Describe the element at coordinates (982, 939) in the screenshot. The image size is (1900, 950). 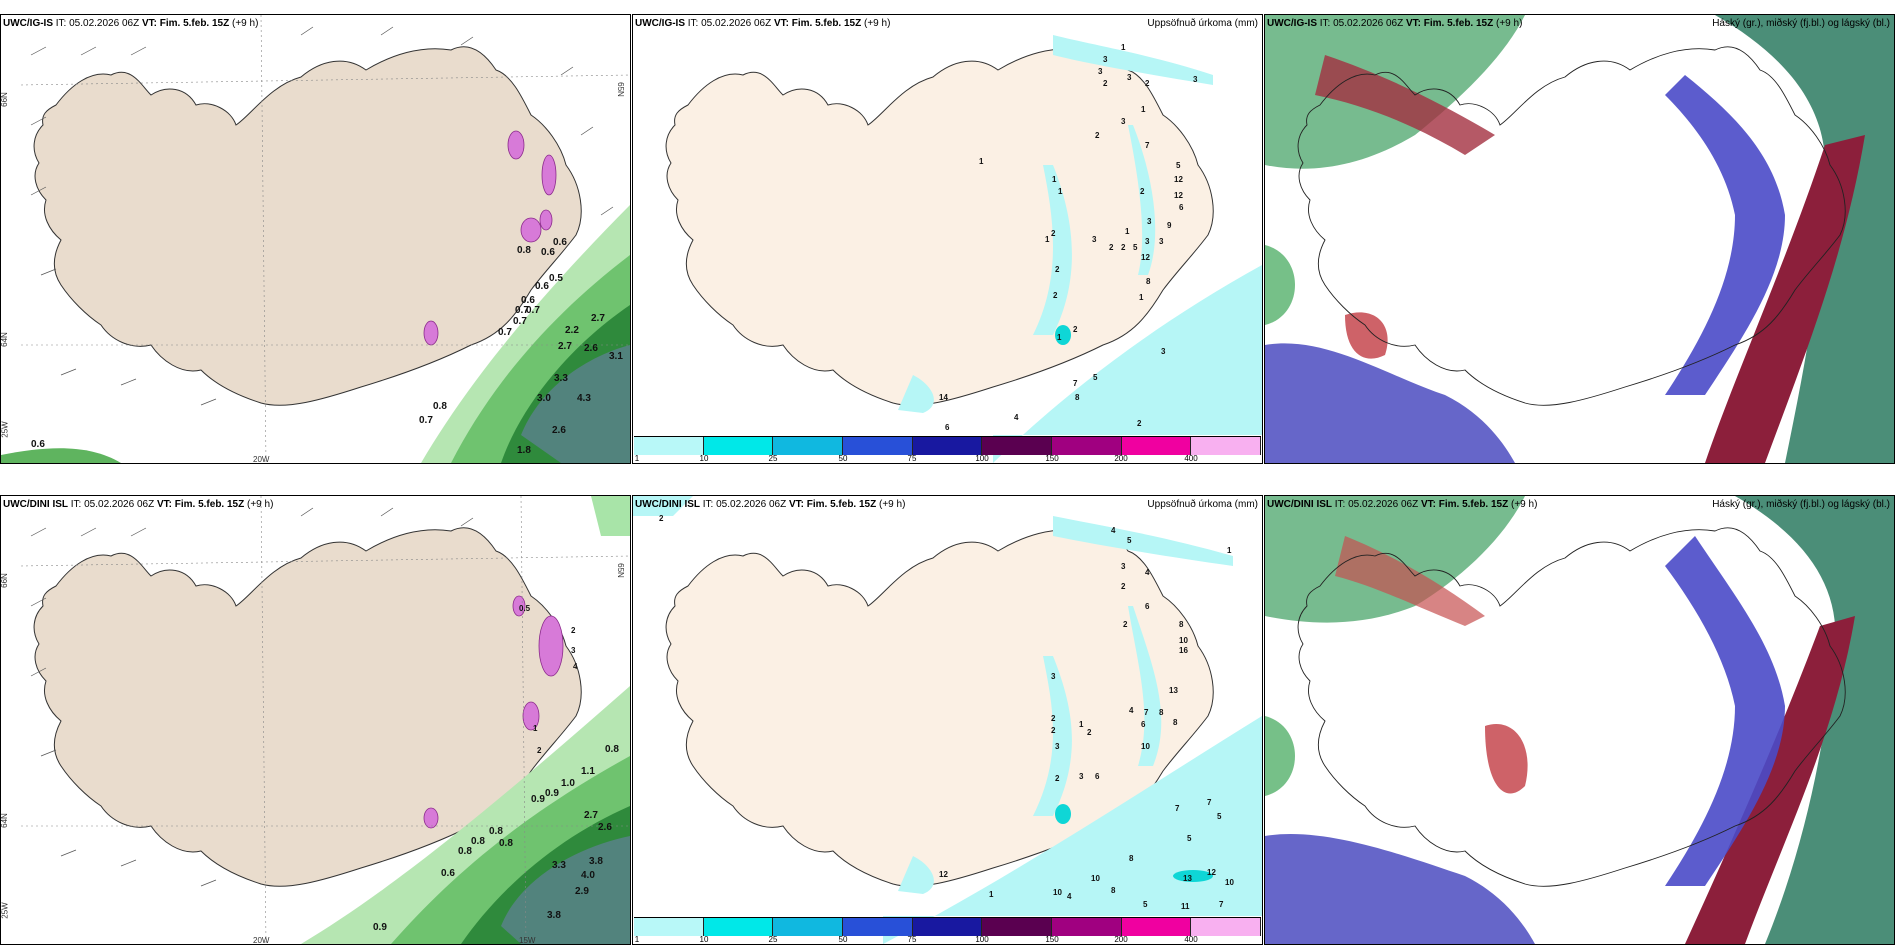
I see `colorbar-label: 100` at that location.